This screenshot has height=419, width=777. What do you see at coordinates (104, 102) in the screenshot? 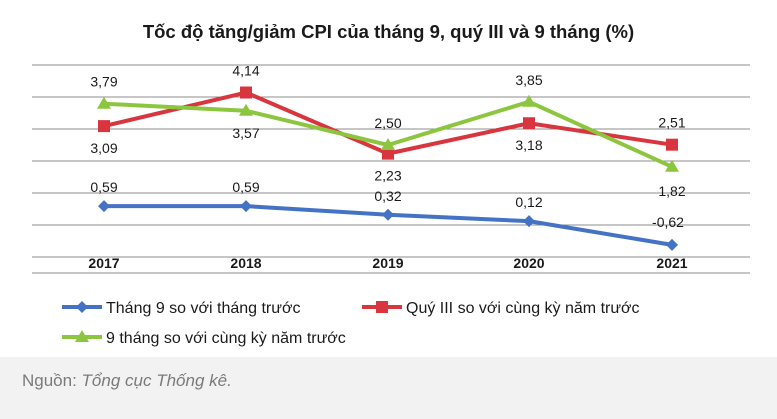
I see `data-point-s2-2017` at bounding box center [104, 102].